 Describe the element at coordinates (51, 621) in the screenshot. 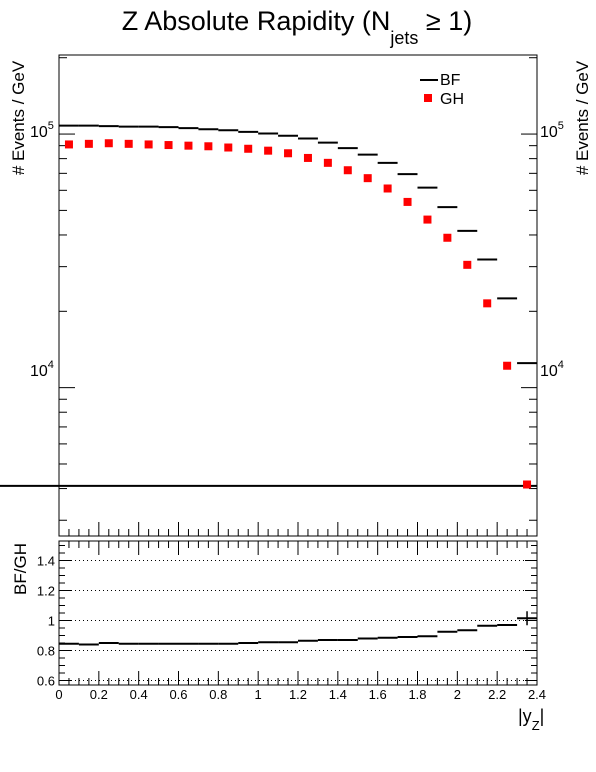

I see `ratio-y-tick-label: 1` at that location.